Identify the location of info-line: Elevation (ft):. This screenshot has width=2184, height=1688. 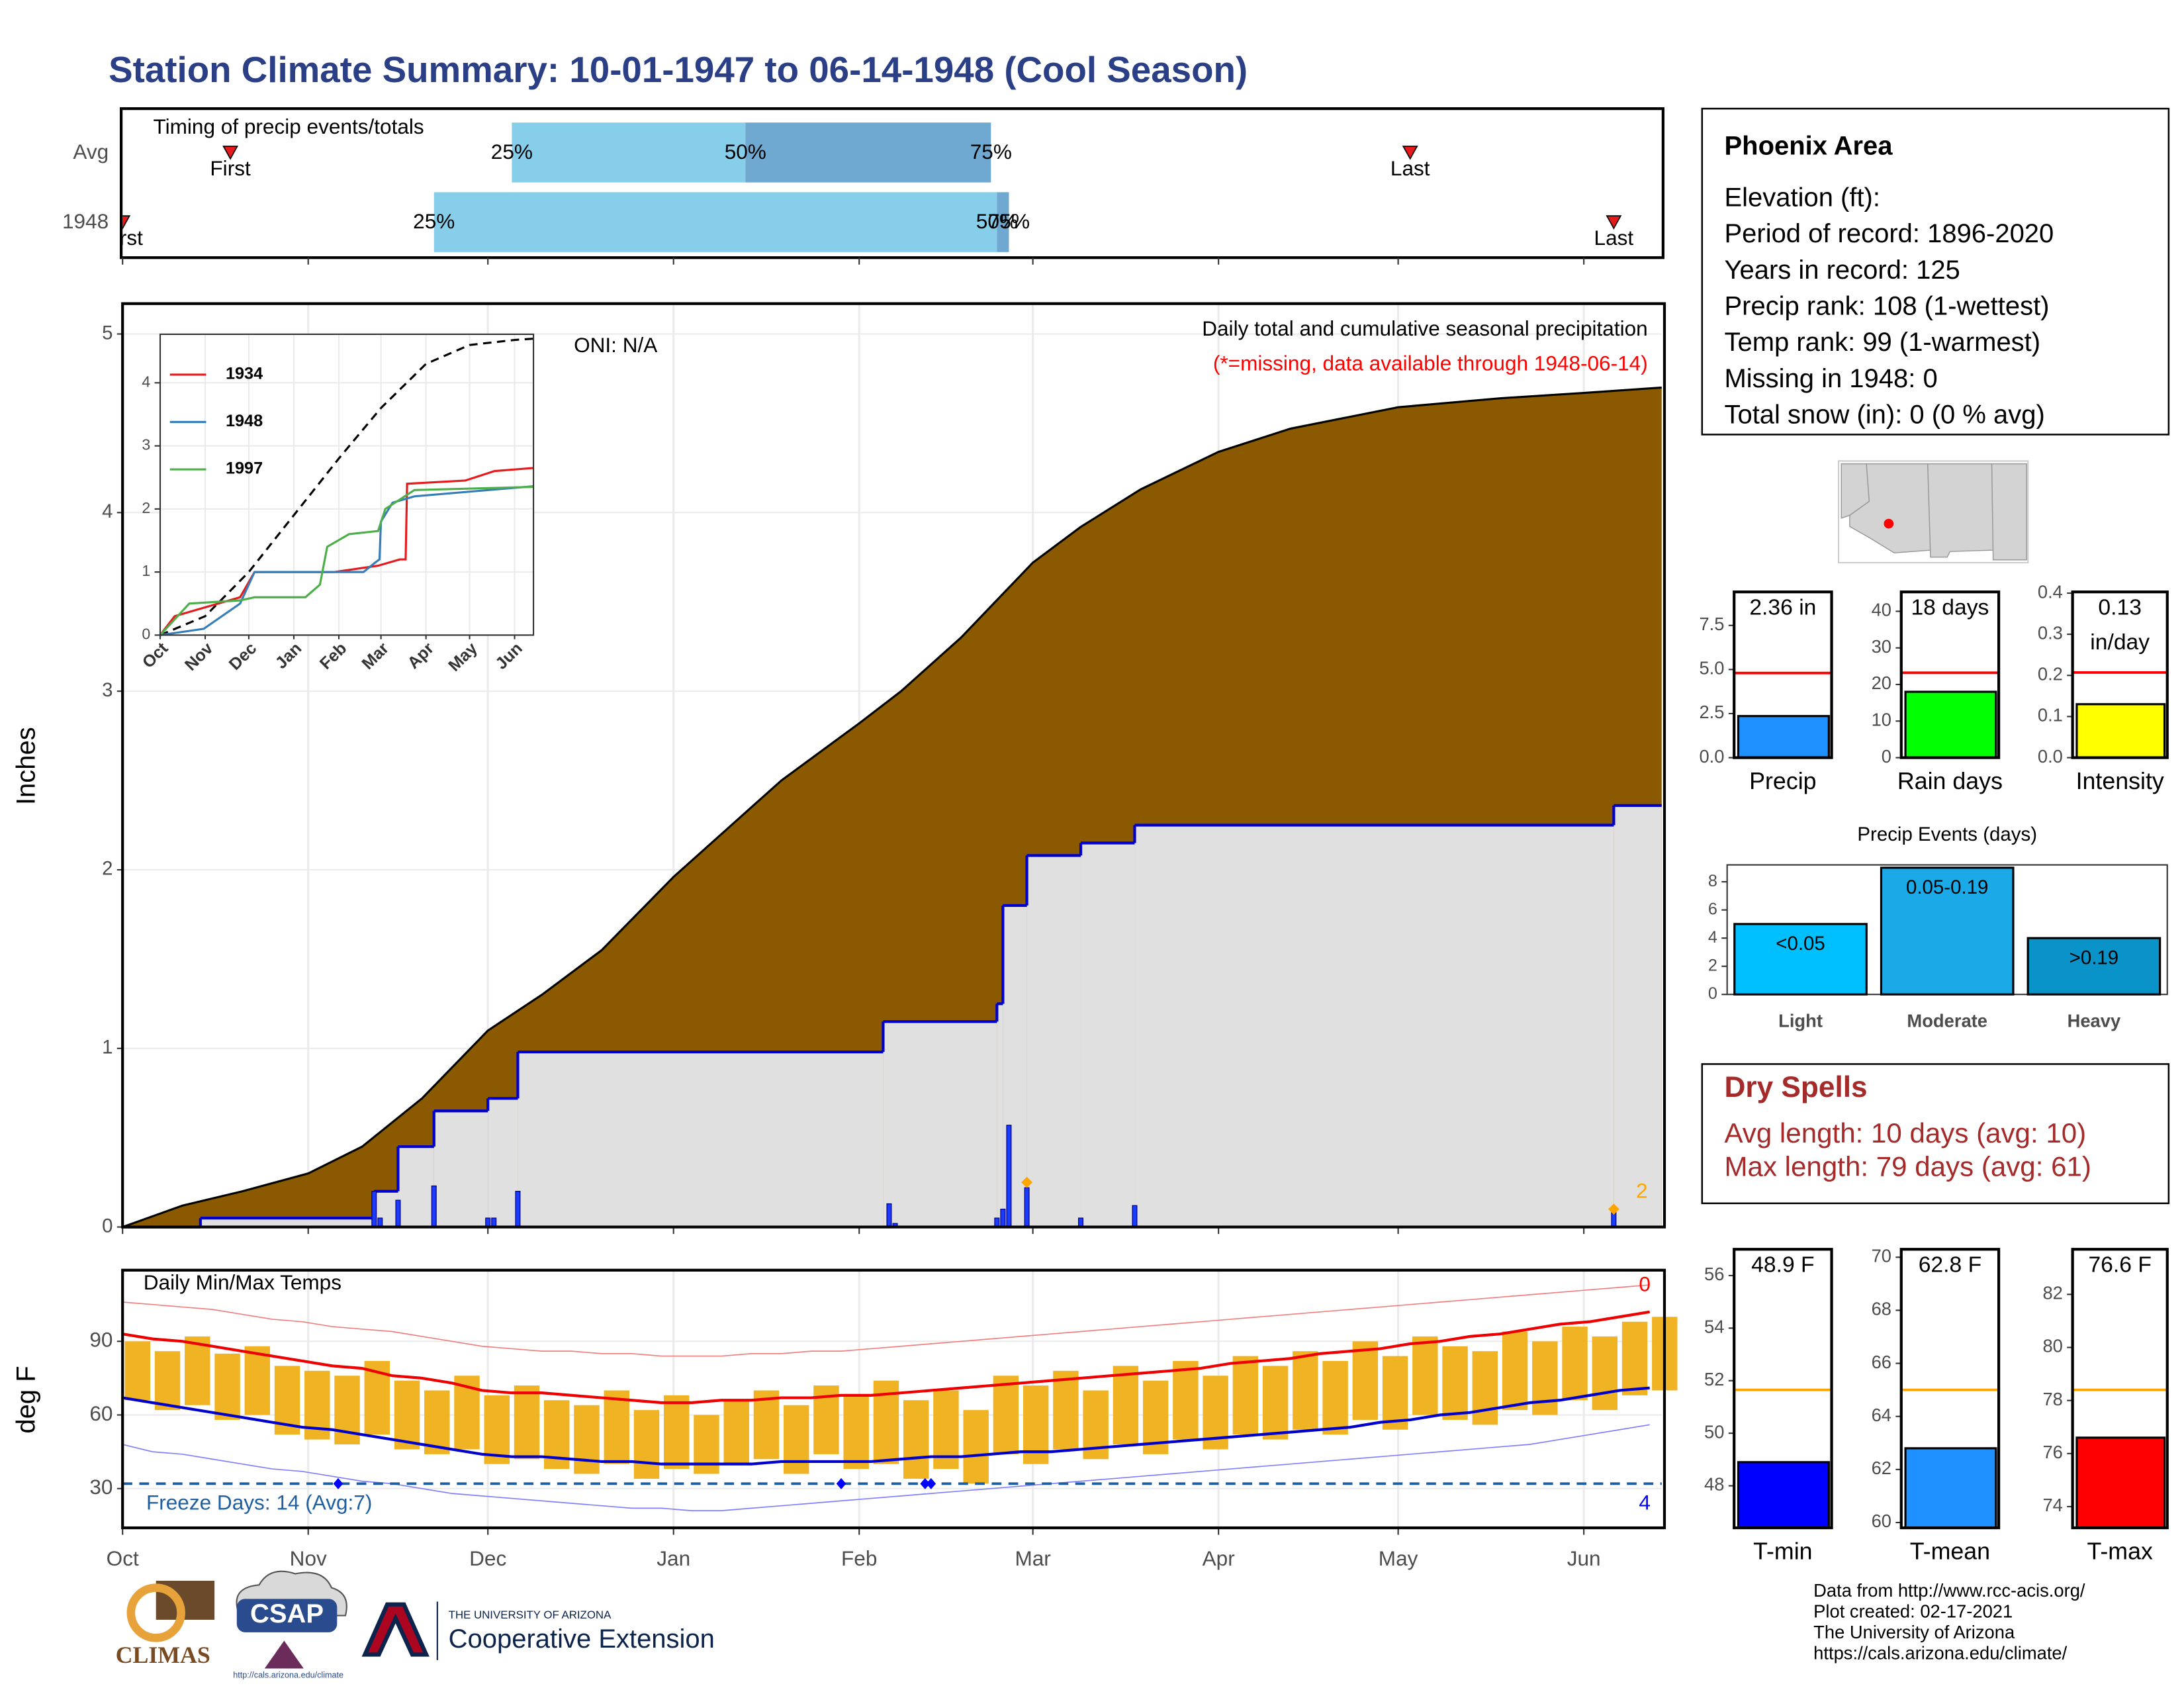
(1802, 197).